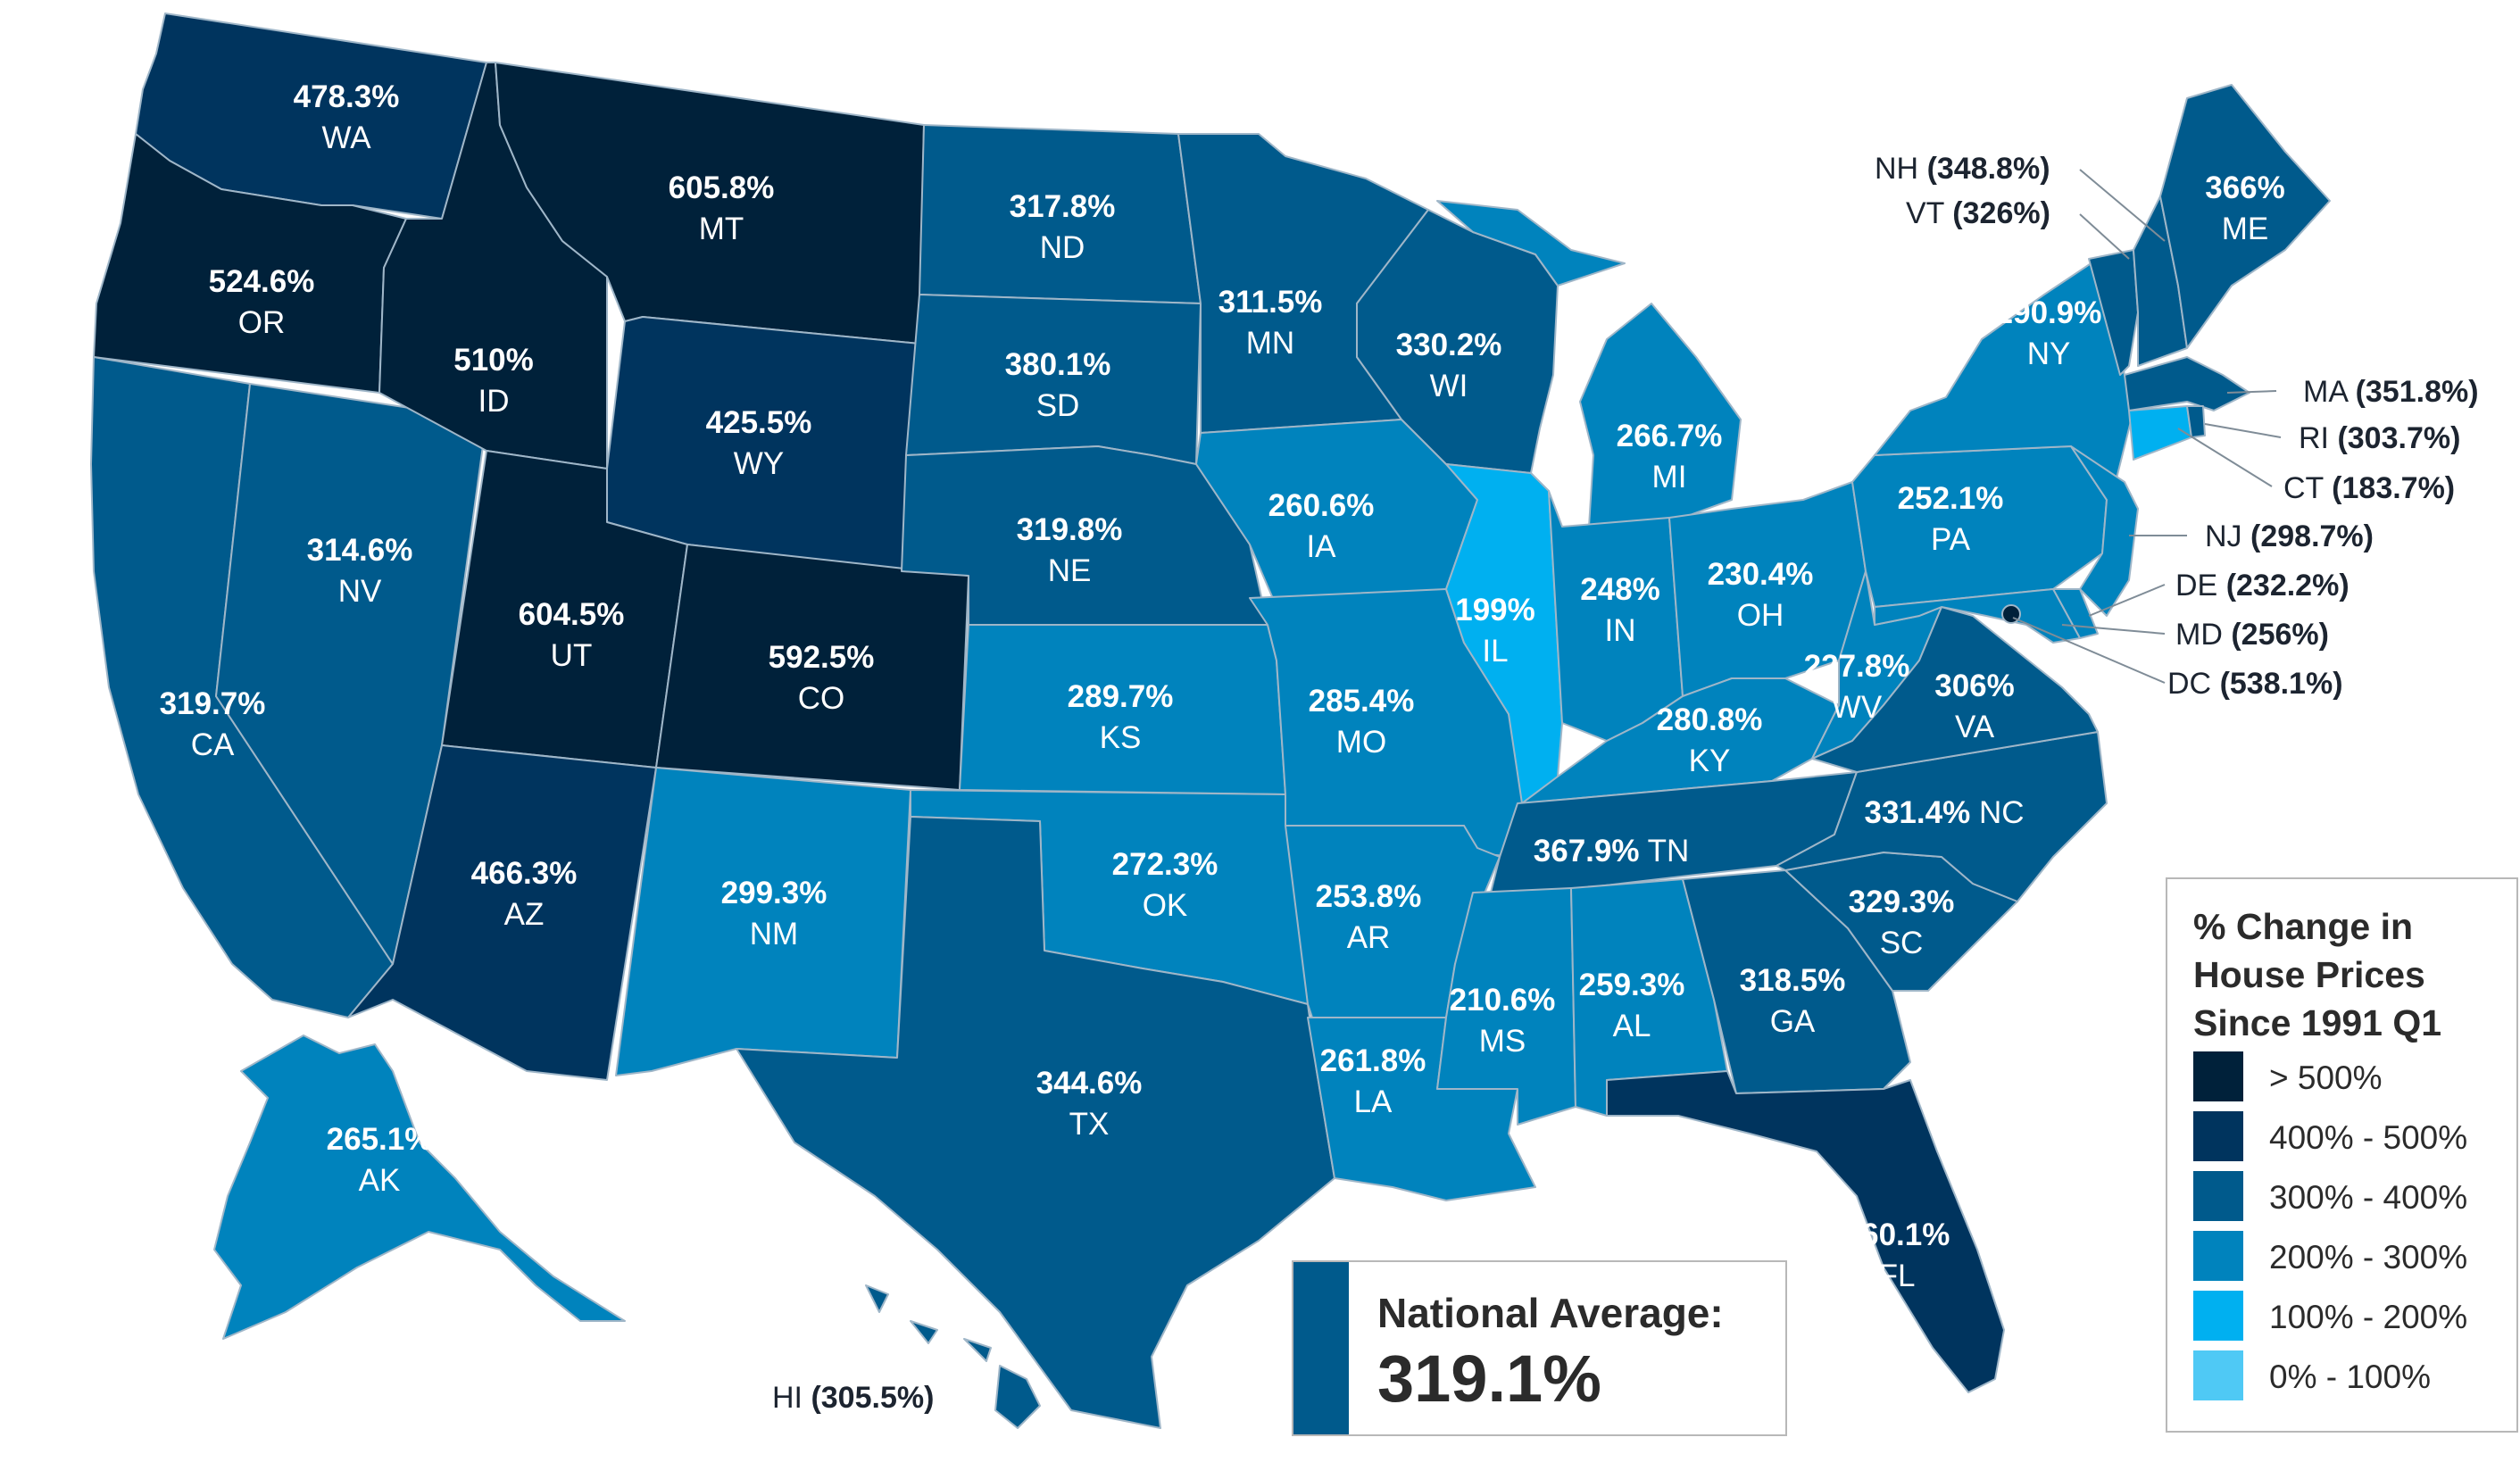 The width and height of the screenshot is (2520, 1479). What do you see at coordinates (2113, 629) in the screenshot?
I see `leader-md` at bounding box center [2113, 629].